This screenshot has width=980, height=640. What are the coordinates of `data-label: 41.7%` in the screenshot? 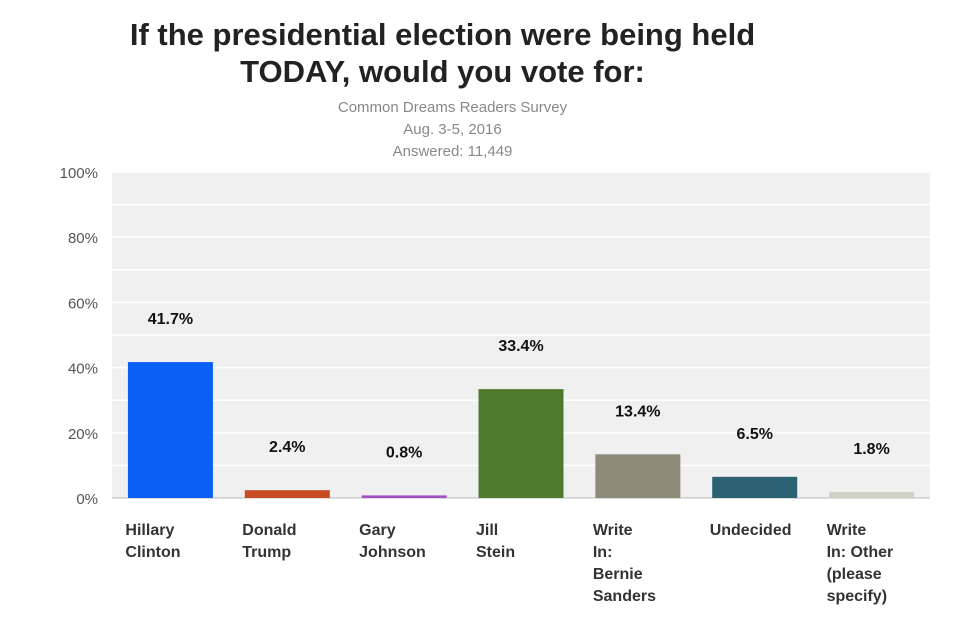 It's located at (170, 319).